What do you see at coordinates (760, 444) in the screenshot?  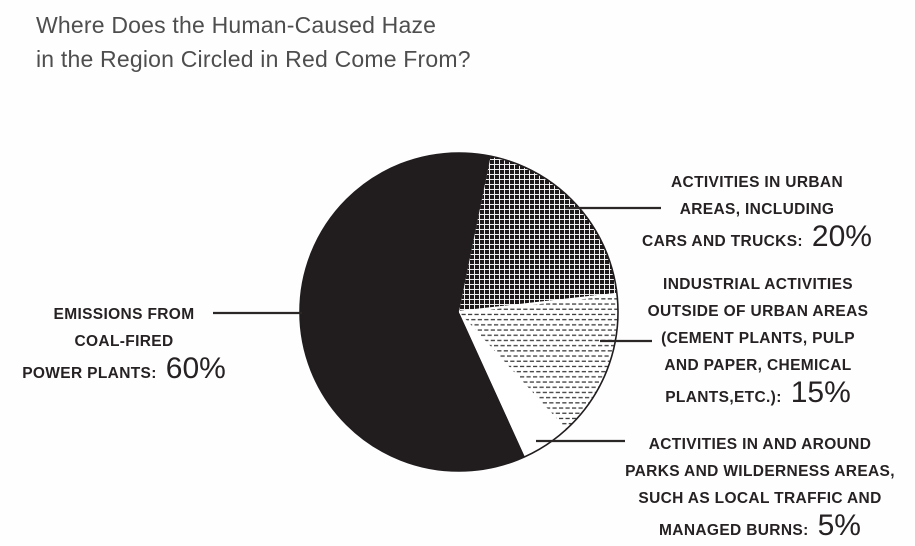 I see `callout-line: ACTIVITIES IN AND AROUND` at bounding box center [760, 444].